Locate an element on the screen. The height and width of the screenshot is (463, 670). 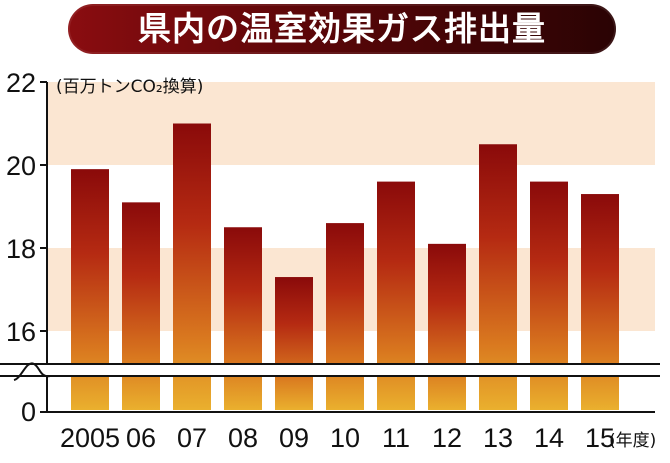
x-tick-label-15: 15 is located at coordinates (600, 438).